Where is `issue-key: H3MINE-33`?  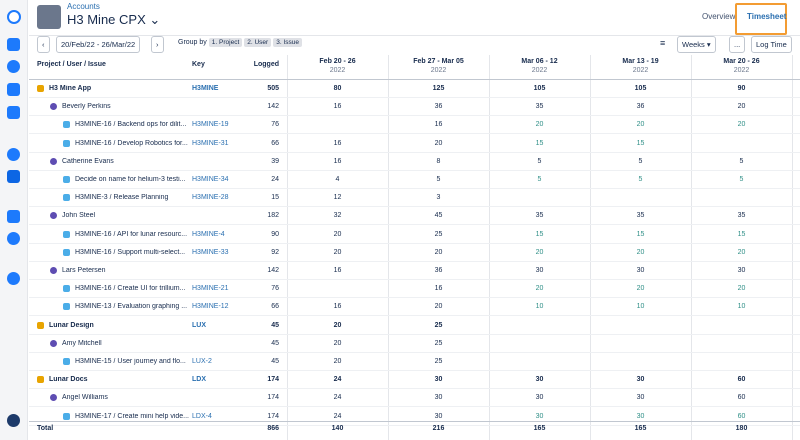
issue-key: H3MINE-33 is located at coordinates (210, 252).